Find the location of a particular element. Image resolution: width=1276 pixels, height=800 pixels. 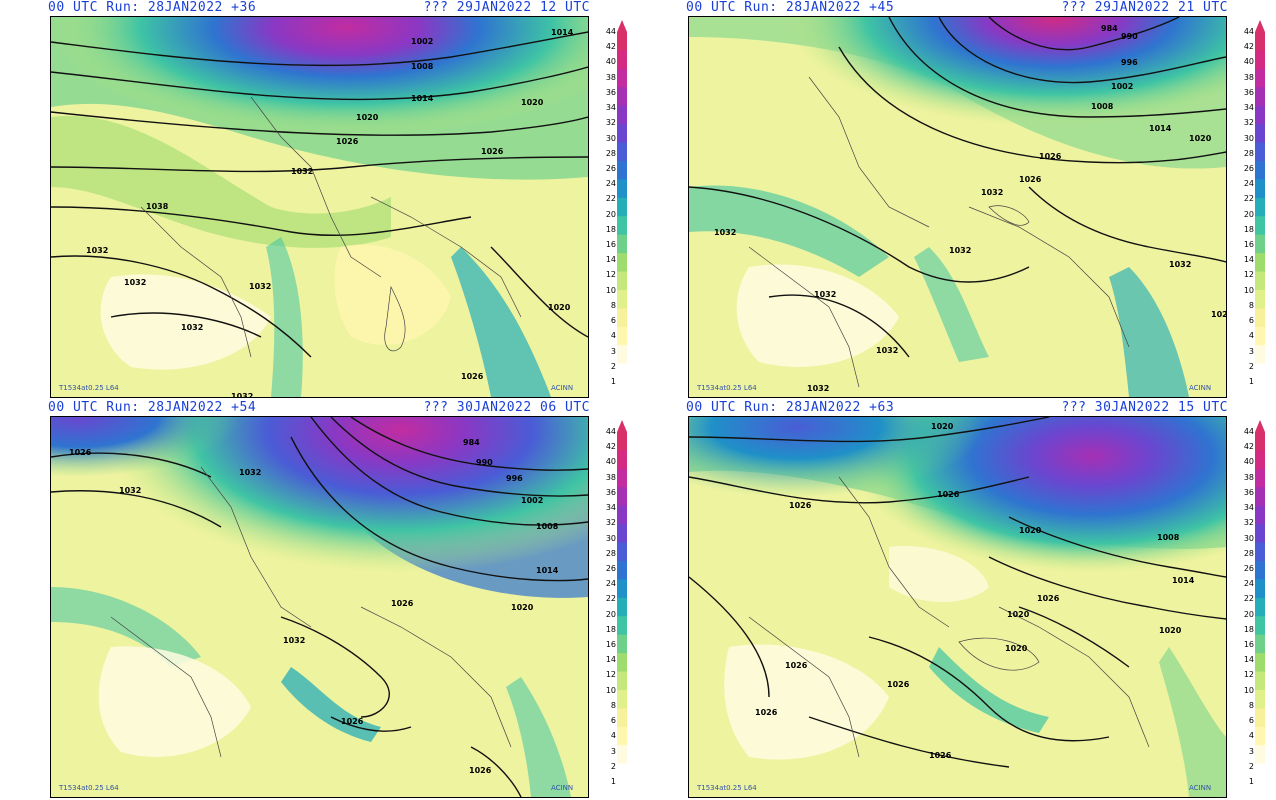

colorbar-tick-label: 24 is located at coordinates (1248, 584).